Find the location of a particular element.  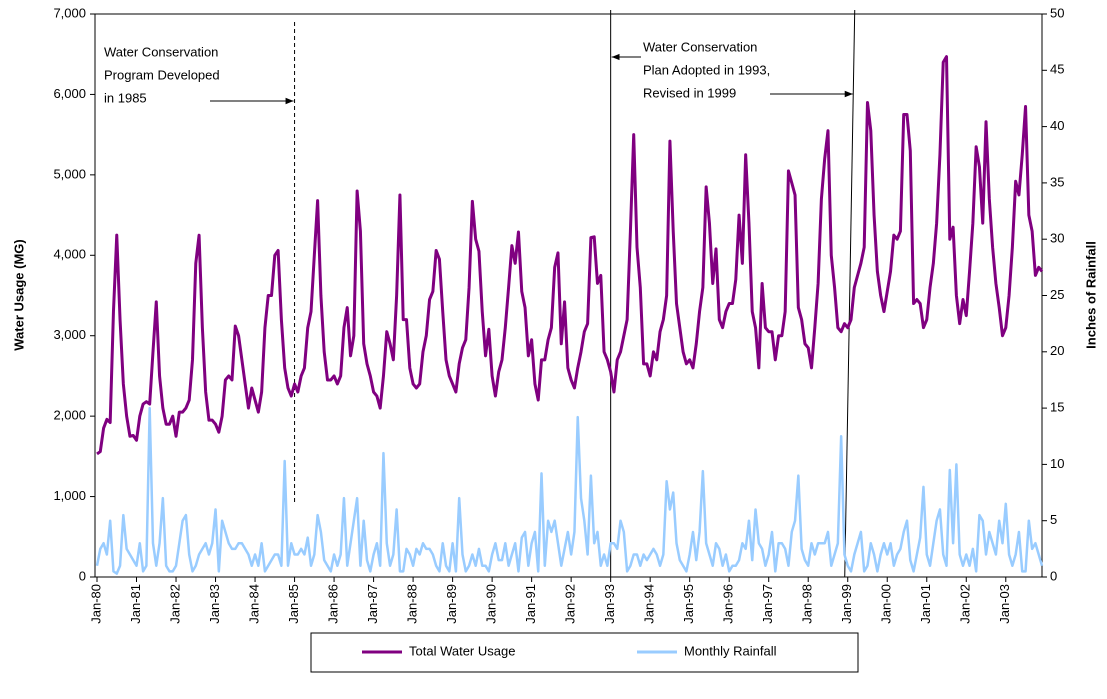

x-tick-label: Jan-94 is located at coordinates (649, 604).